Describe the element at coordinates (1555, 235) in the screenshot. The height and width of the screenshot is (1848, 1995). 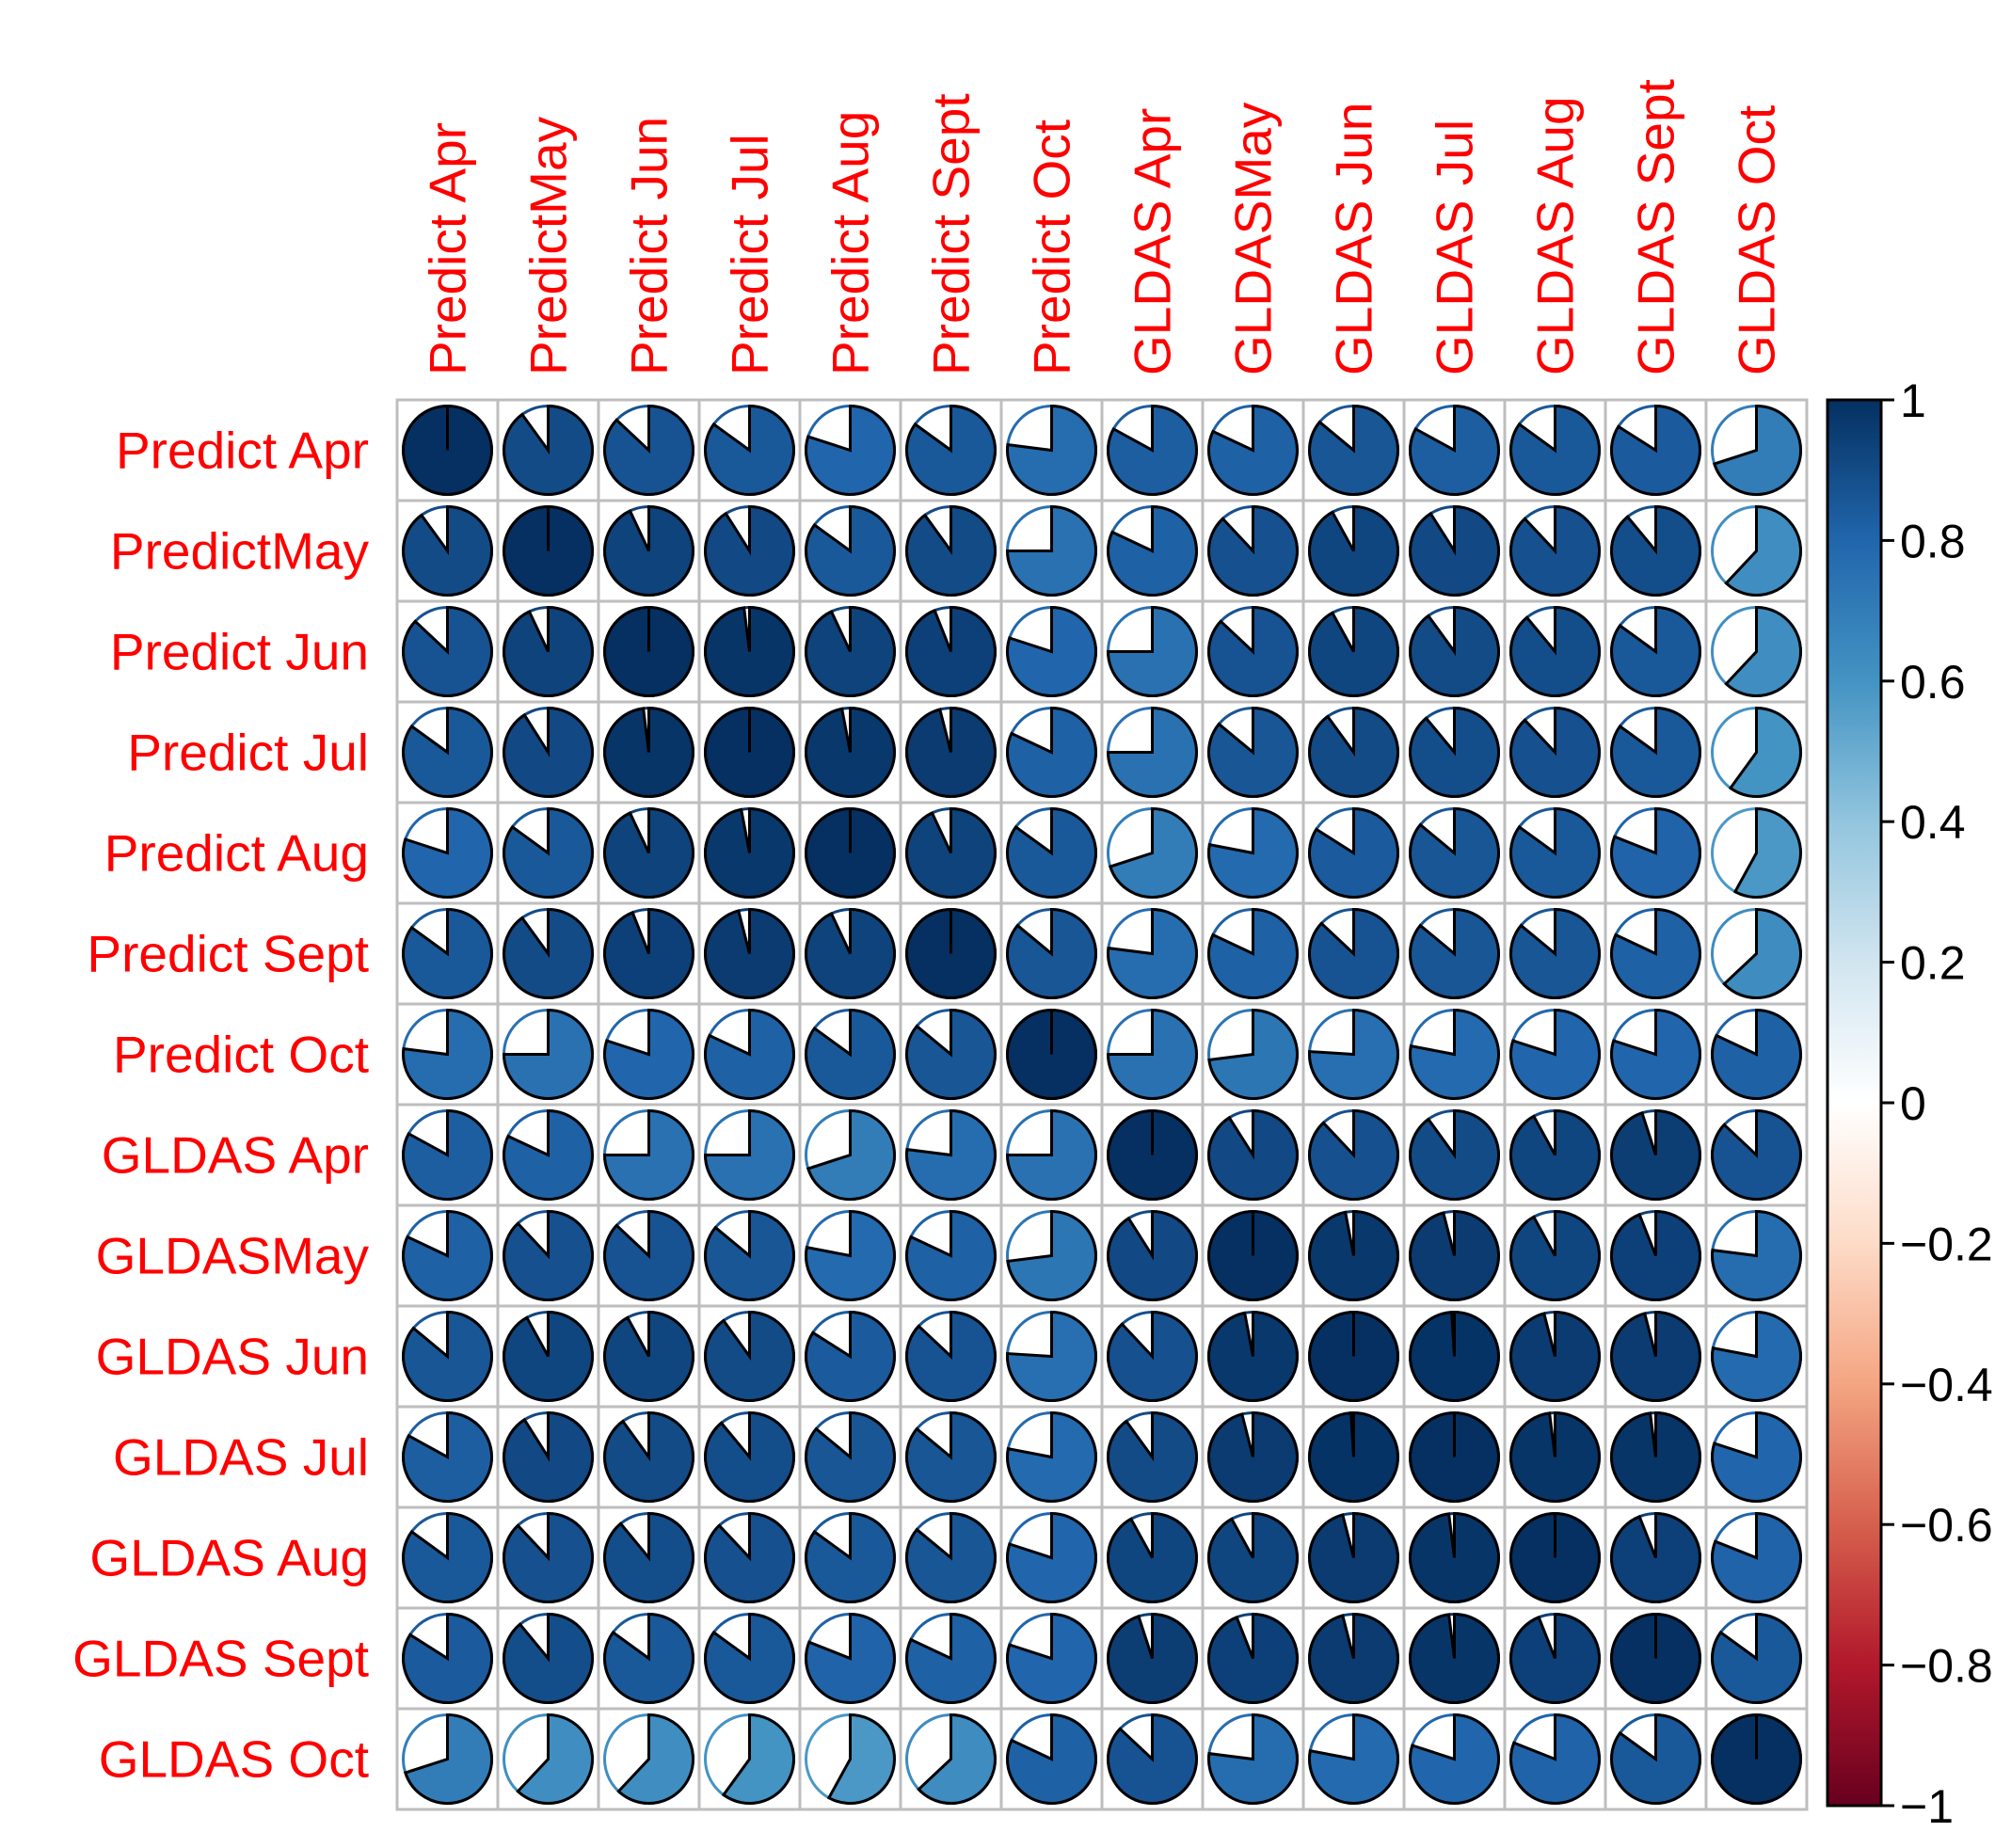
I see `column-label: GLDAS Aug` at that location.